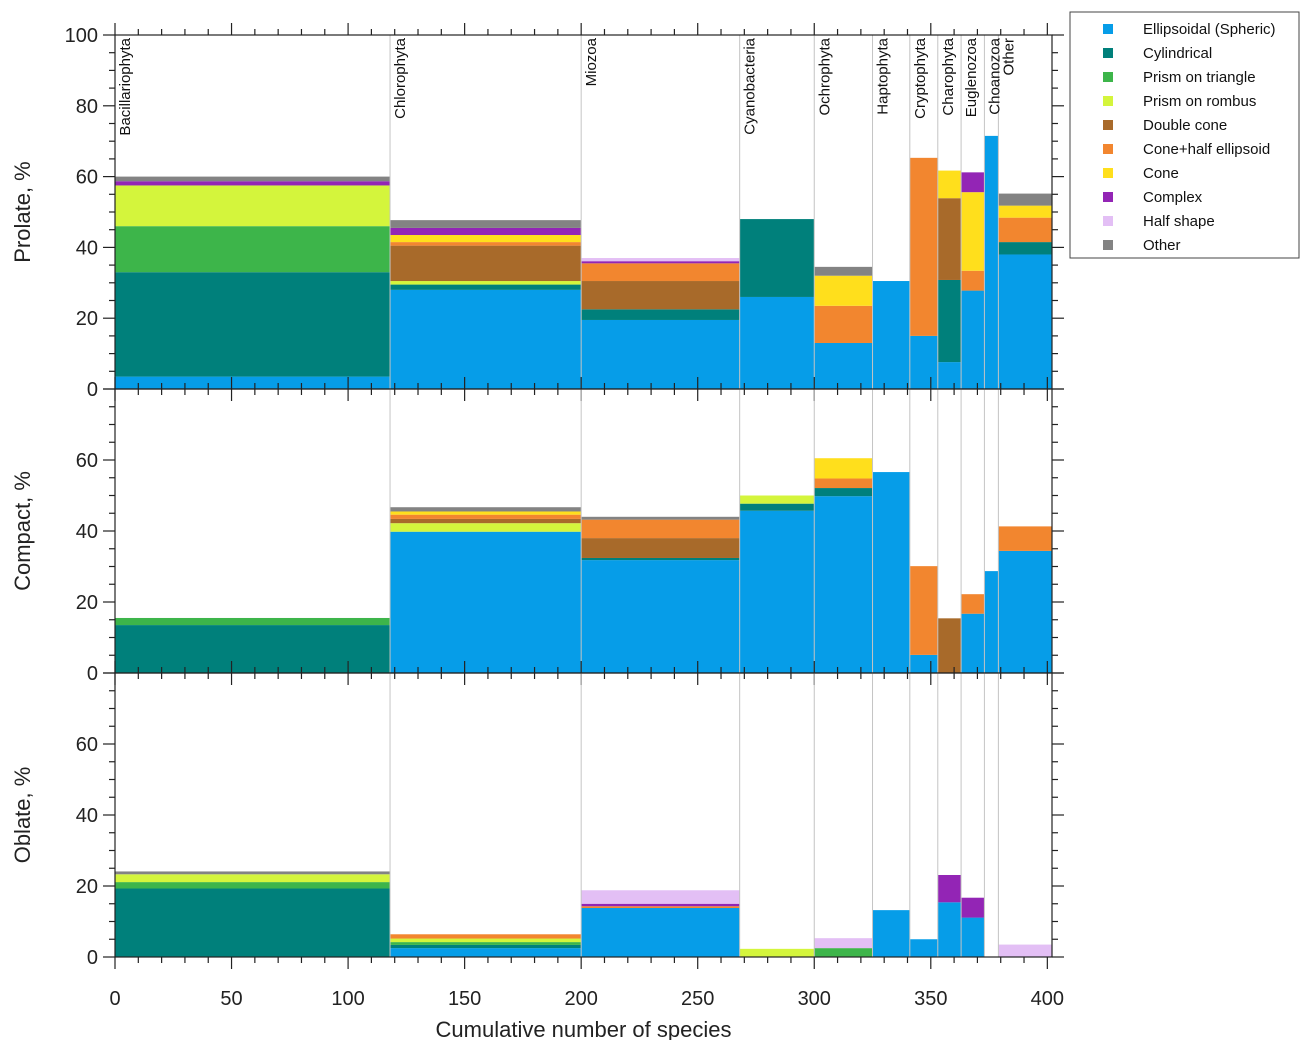 This screenshot has height=1040, width=1301. Describe the element at coordinates (1185, 125) in the screenshot. I see `legend-label-double-cone: Double cone` at that location.